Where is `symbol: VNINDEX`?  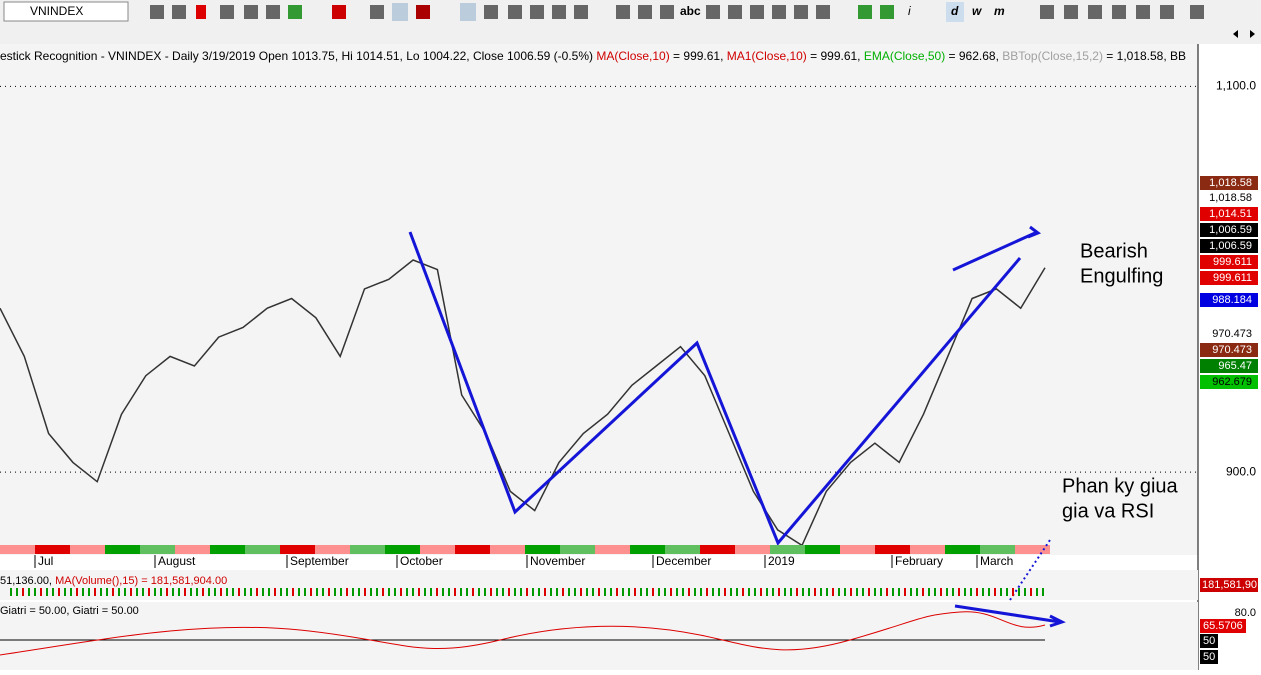 symbol: VNINDEX is located at coordinates (56, 11).